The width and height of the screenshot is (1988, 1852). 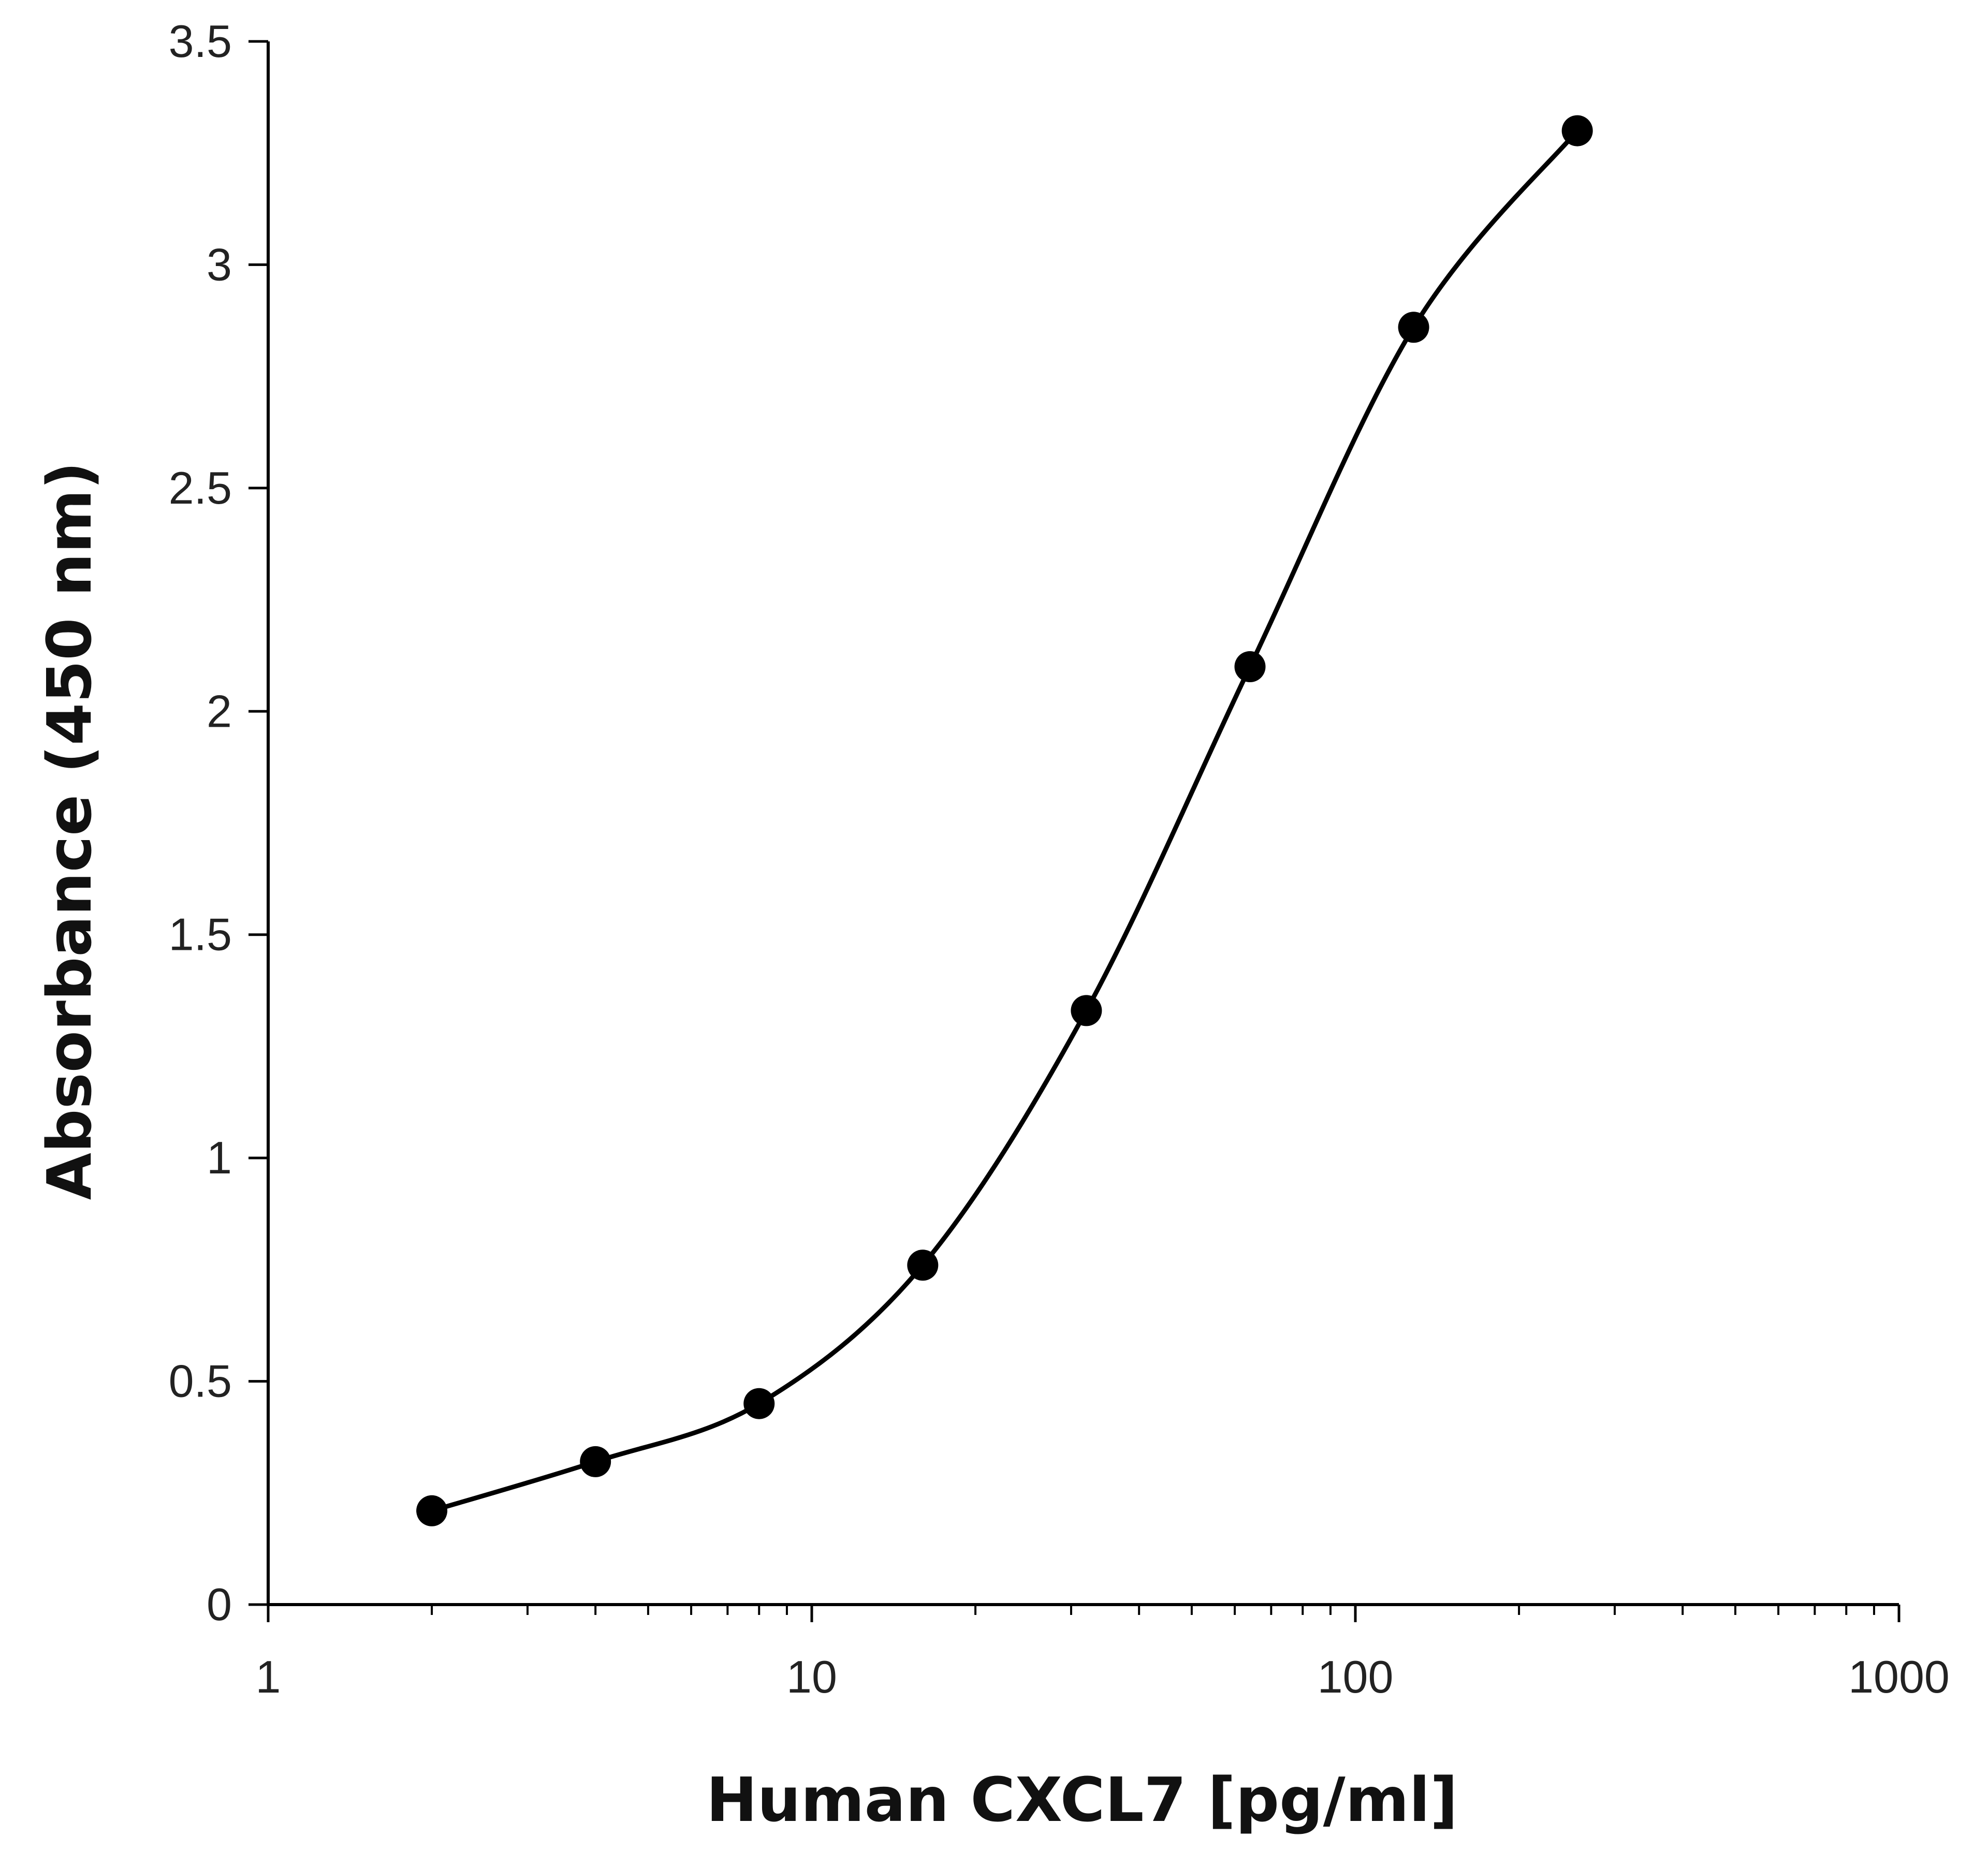 What do you see at coordinates (219, 1604) in the screenshot?
I see `y-tick-label-0: 0` at bounding box center [219, 1604].